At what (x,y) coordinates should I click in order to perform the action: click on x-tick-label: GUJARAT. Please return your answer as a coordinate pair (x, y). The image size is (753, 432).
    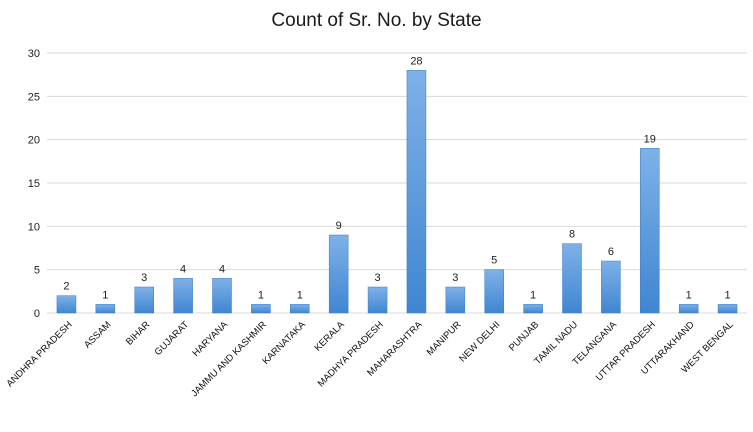
    Looking at the image, I should click on (172, 338).